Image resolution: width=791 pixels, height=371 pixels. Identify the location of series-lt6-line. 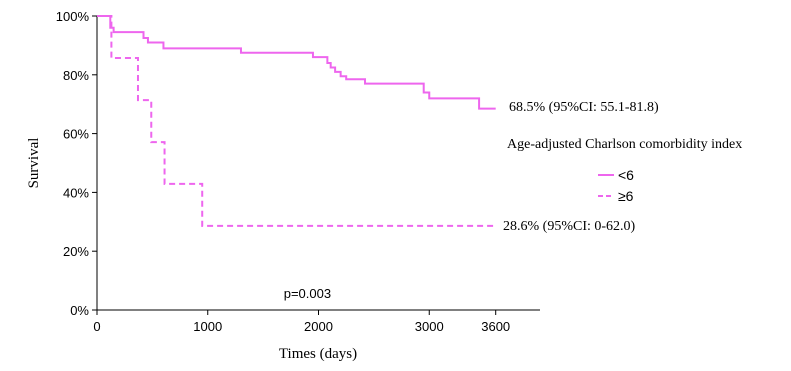
(296, 62).